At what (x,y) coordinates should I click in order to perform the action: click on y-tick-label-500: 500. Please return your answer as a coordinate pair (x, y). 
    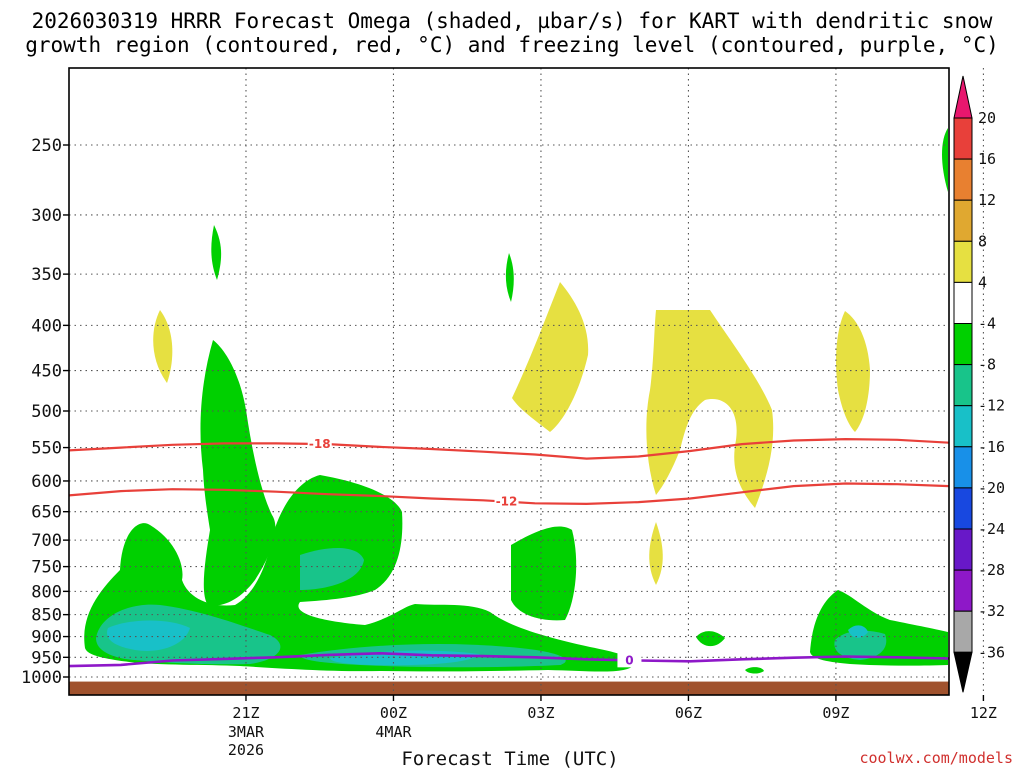
    Looking at the image, I should click on (46, 412).